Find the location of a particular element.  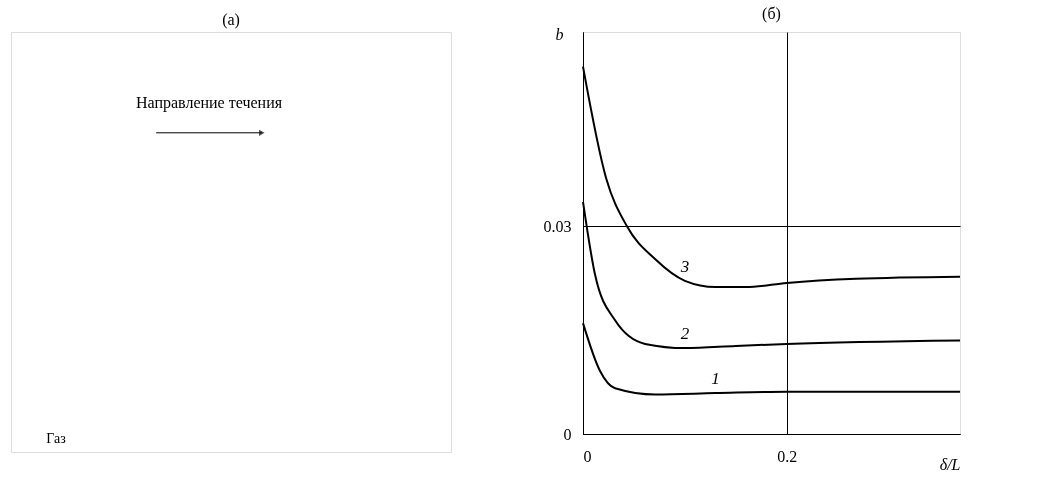

x-axis-title: δ/L is located at coordinates (950, 464).